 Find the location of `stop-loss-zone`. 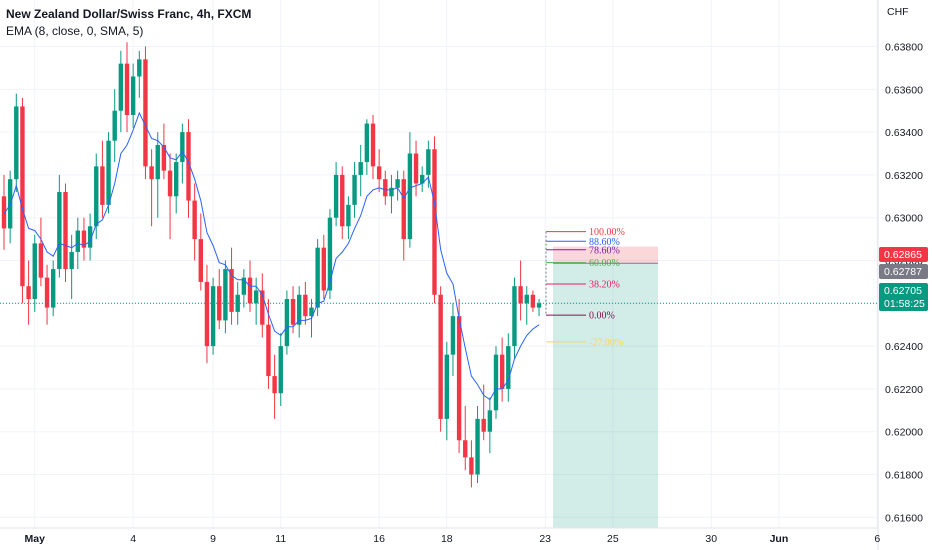

stop-loss-zone is located at coordinates (605, 255).